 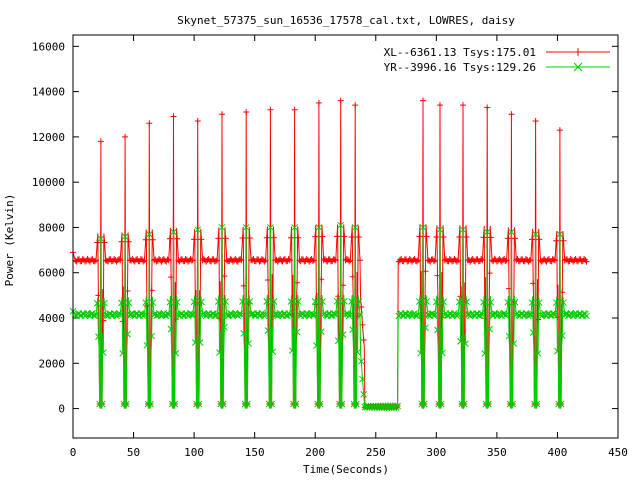 What do you see at coordinates (48, 46) in the screenshot?
I see `y-tick-label: 16000` at bounding box center [48, 46].